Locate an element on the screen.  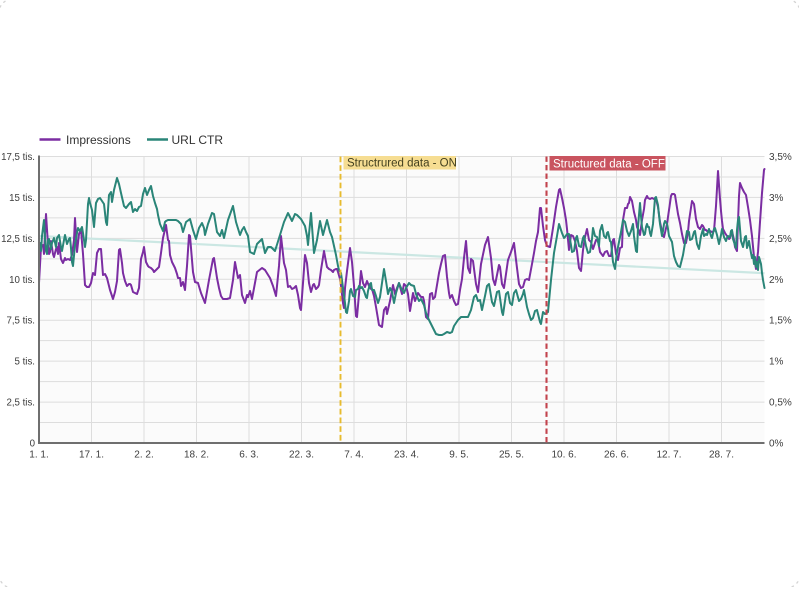
svg-text: 15 tis. is located at coordinates (22, 198).